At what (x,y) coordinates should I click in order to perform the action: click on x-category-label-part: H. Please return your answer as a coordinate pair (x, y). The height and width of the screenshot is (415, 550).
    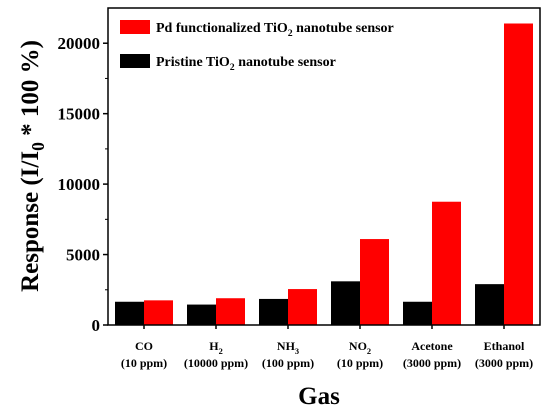
    Looking at the image, I should click on (214, 346).